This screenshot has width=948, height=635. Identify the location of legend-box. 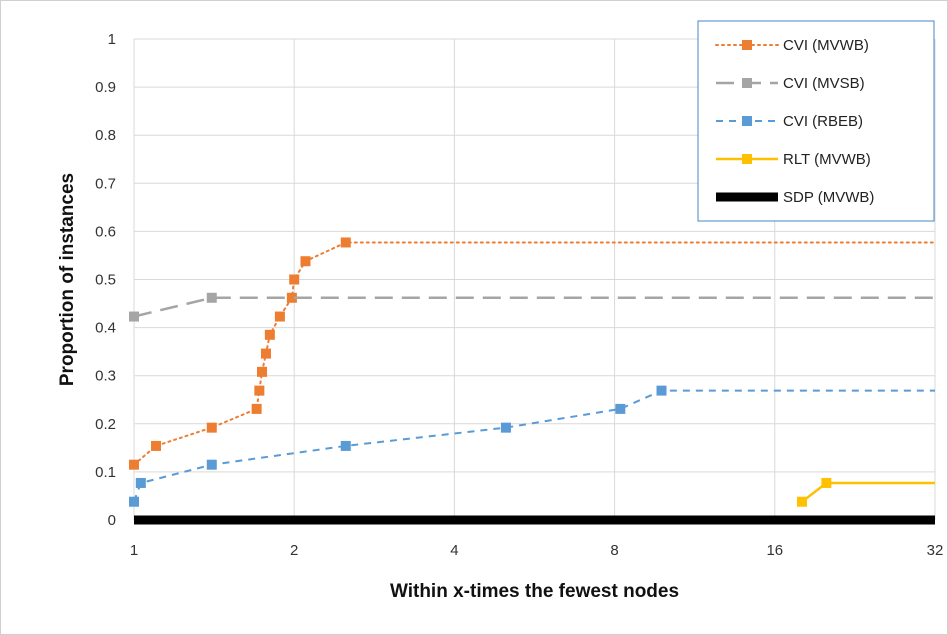
(816, 121).